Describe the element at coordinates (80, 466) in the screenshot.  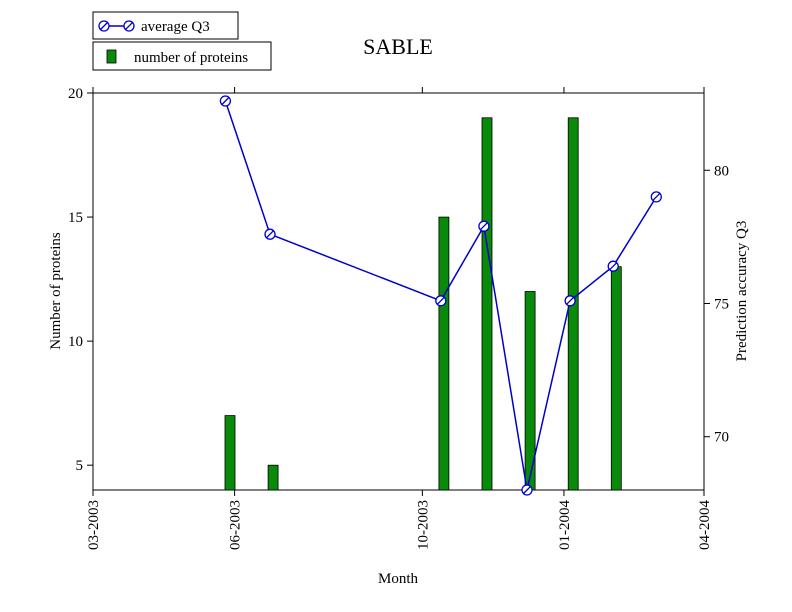
I see `y-left-tick-label-0: 5` at that location.